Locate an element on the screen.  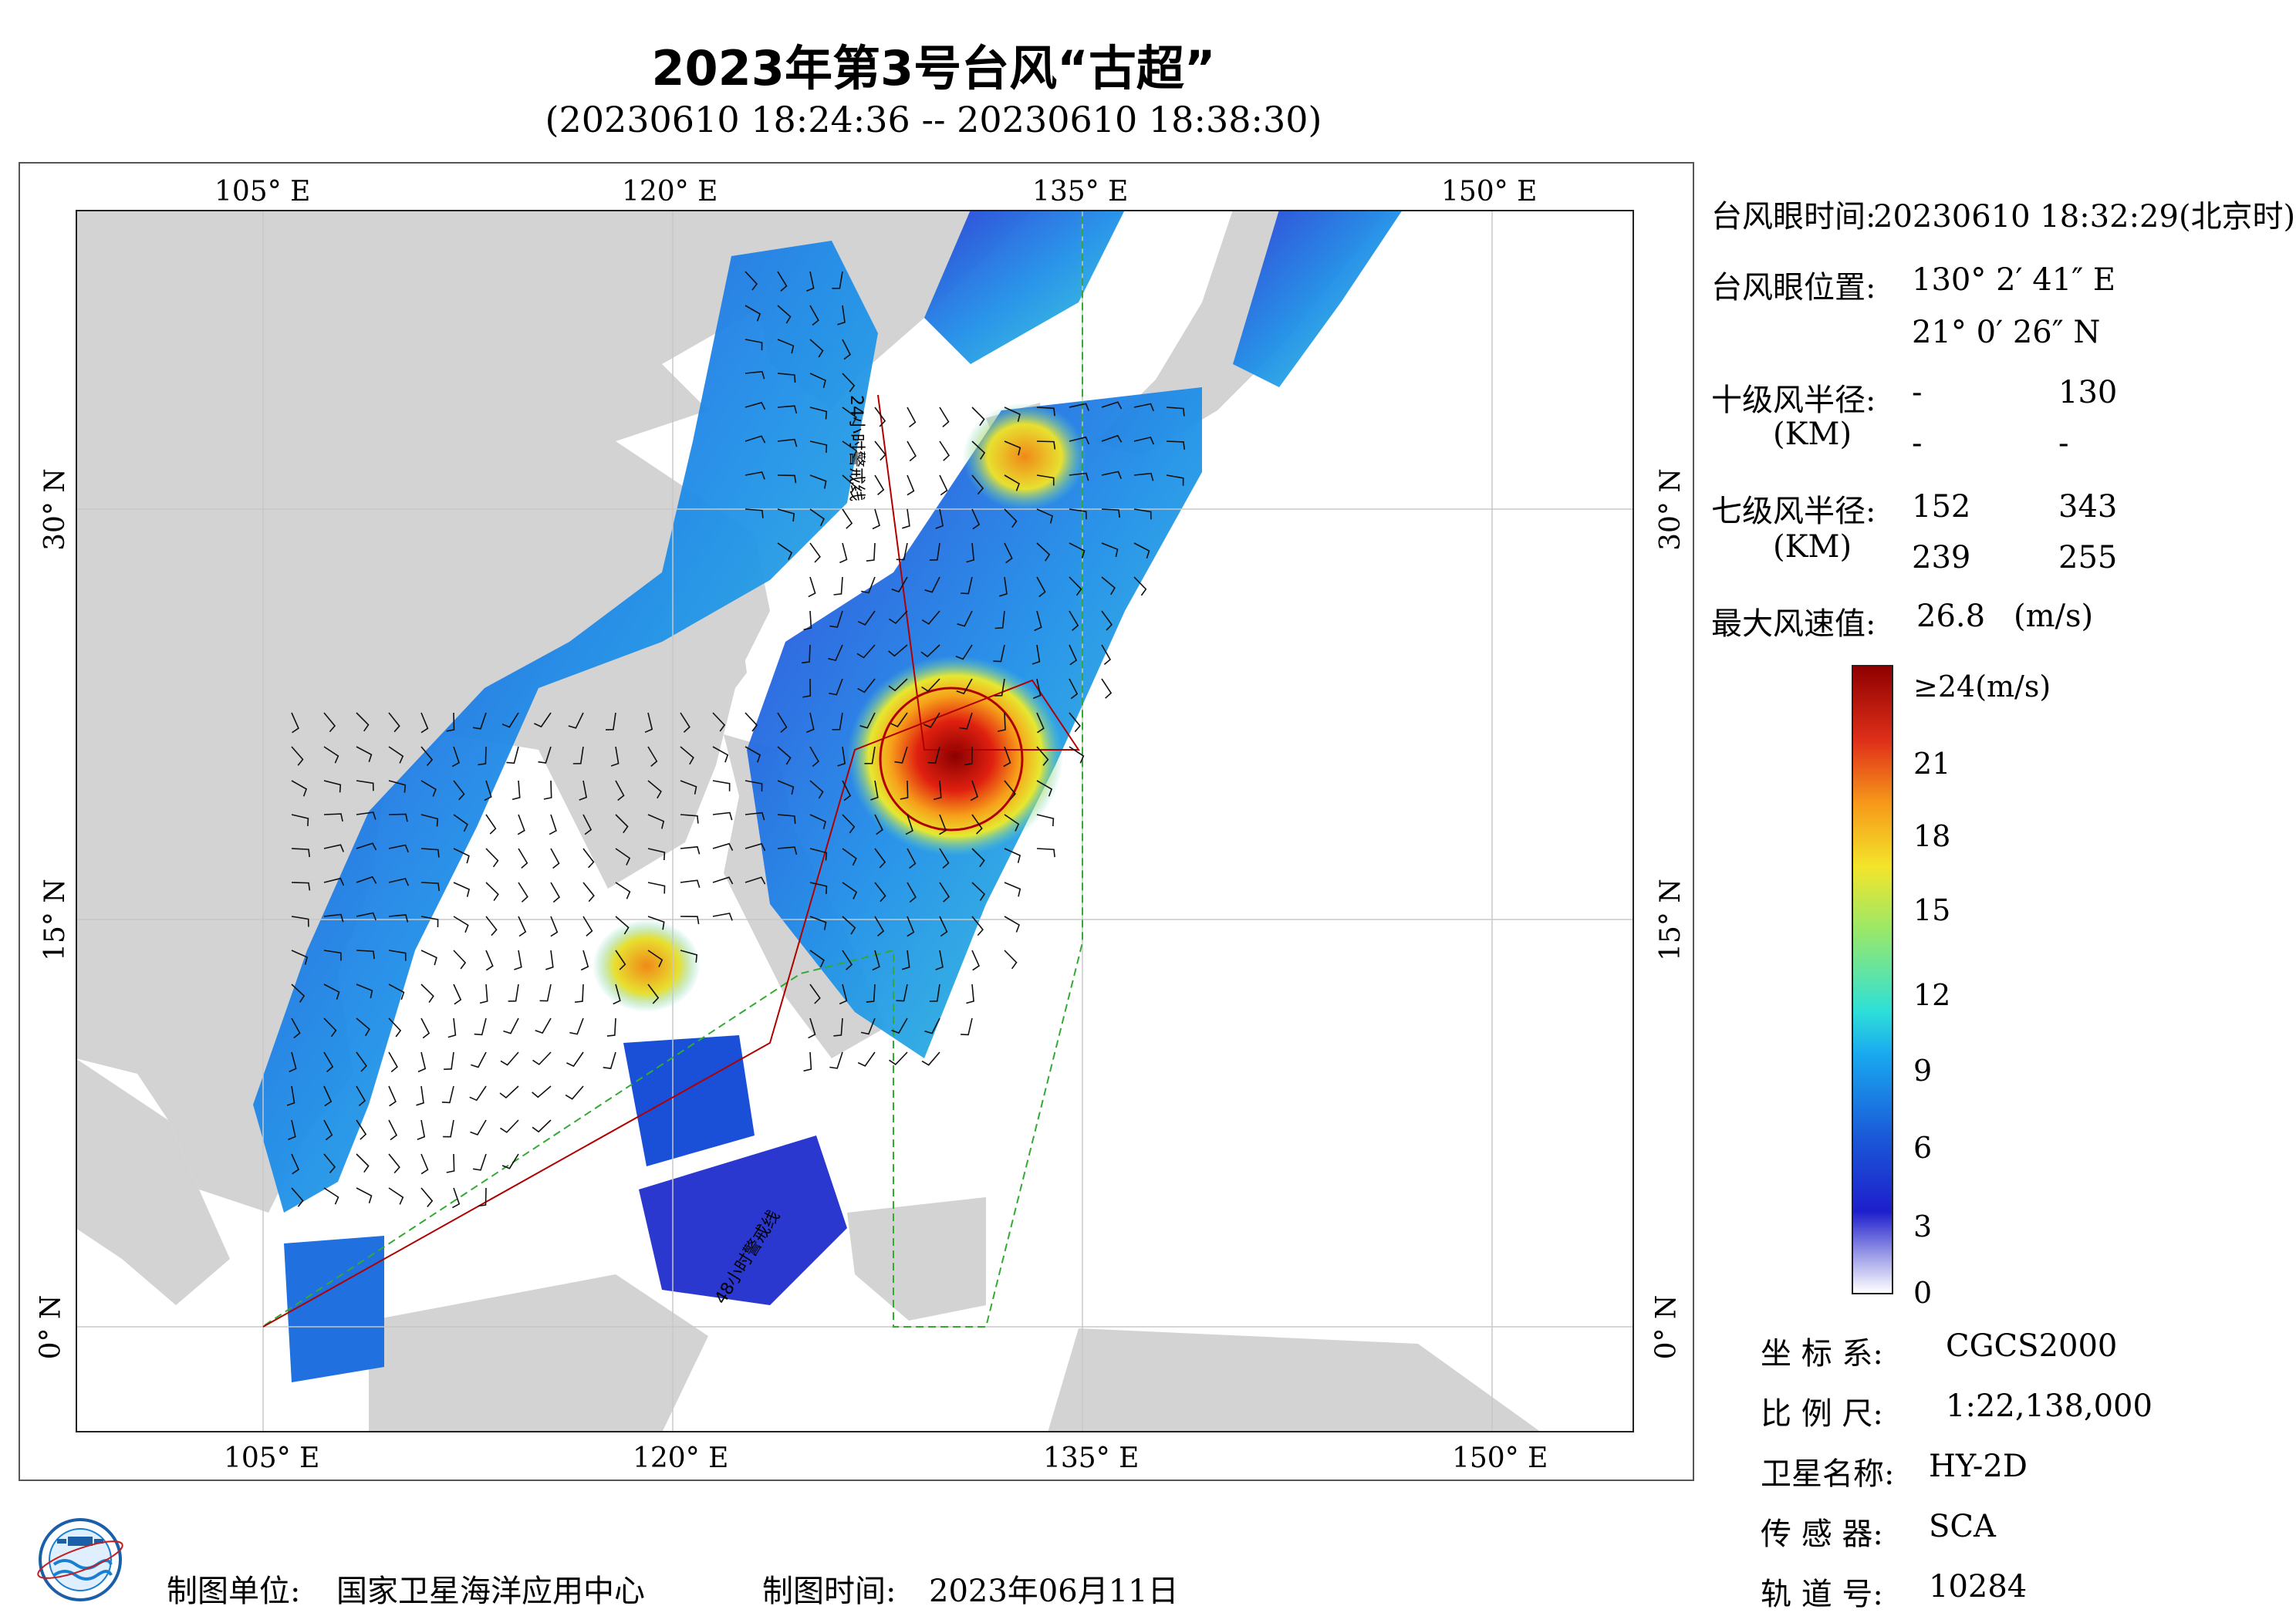
swath-northeast is located at coordinates (1318, 298).